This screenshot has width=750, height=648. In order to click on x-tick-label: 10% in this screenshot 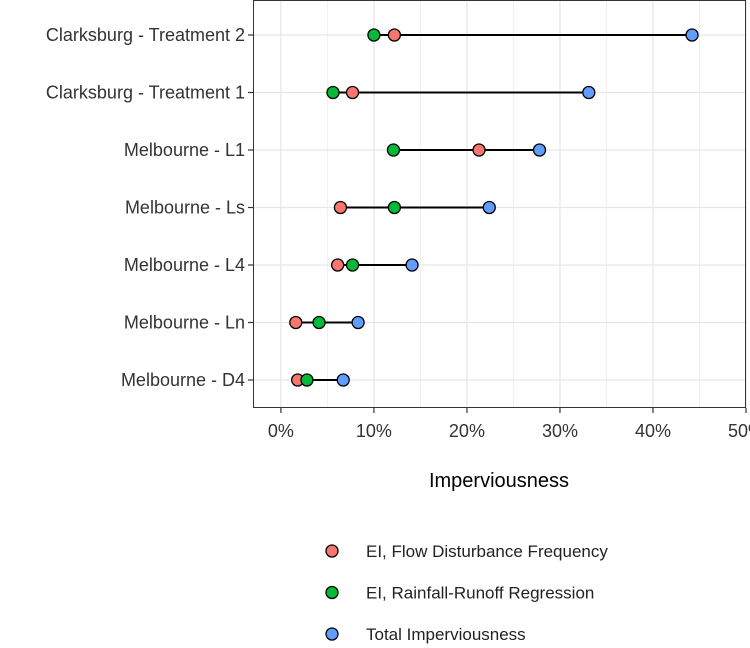, I will do `click(374, 431)`.